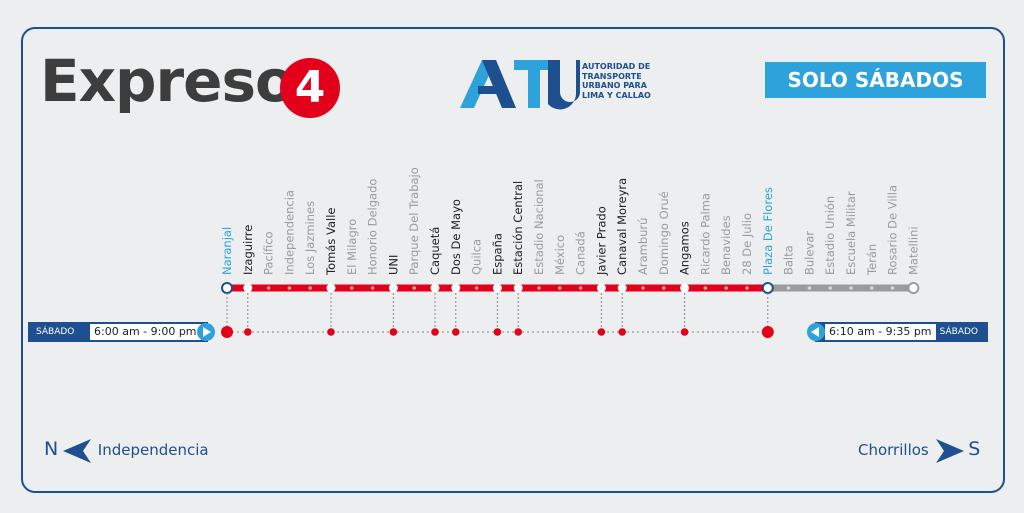 The width and height of the screenshot is (1024, 513). Describe the element at coordinates (893, 230) in the screenshot. I see `station-label: Rosario De Villa` at that location.